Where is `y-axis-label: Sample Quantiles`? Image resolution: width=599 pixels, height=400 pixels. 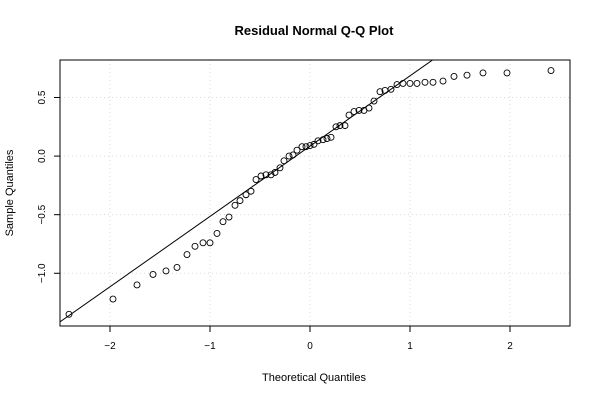 y-axis-label: Sample Quantiles is located at coordinates (10, 192).